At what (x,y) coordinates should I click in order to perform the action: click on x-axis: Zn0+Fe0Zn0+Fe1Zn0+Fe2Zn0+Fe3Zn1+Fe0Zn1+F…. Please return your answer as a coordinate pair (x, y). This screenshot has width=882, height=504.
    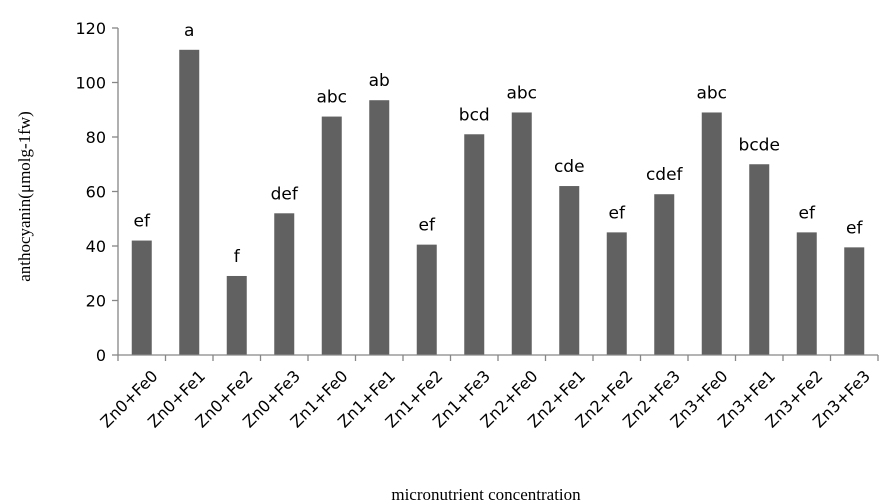
    Looking at the image, I should click on (487, 392).